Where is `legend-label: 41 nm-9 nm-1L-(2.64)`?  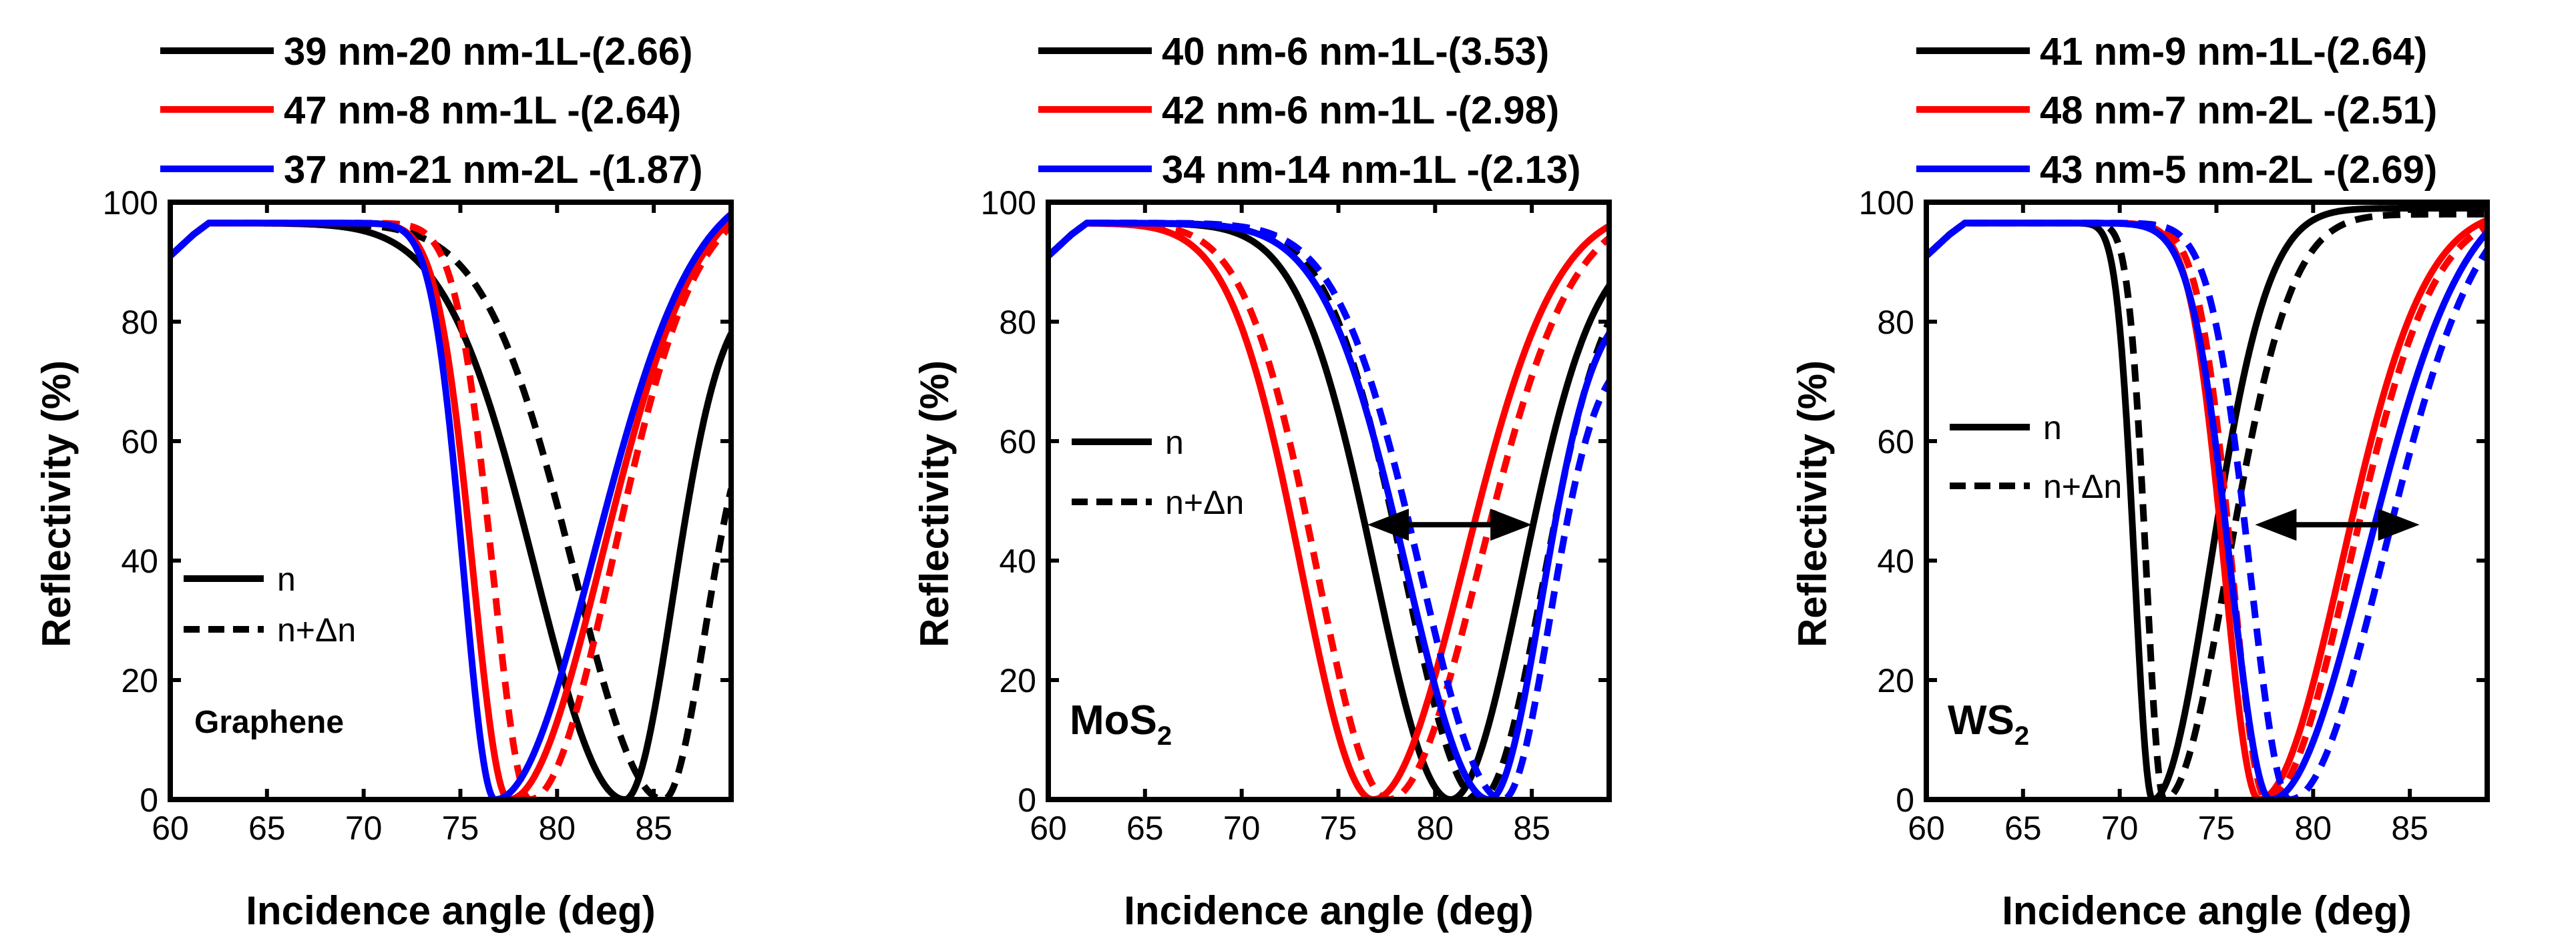
legend-label: 41 nm-9 nm-1L-(2.64) is located at coordinates (2233, 51).